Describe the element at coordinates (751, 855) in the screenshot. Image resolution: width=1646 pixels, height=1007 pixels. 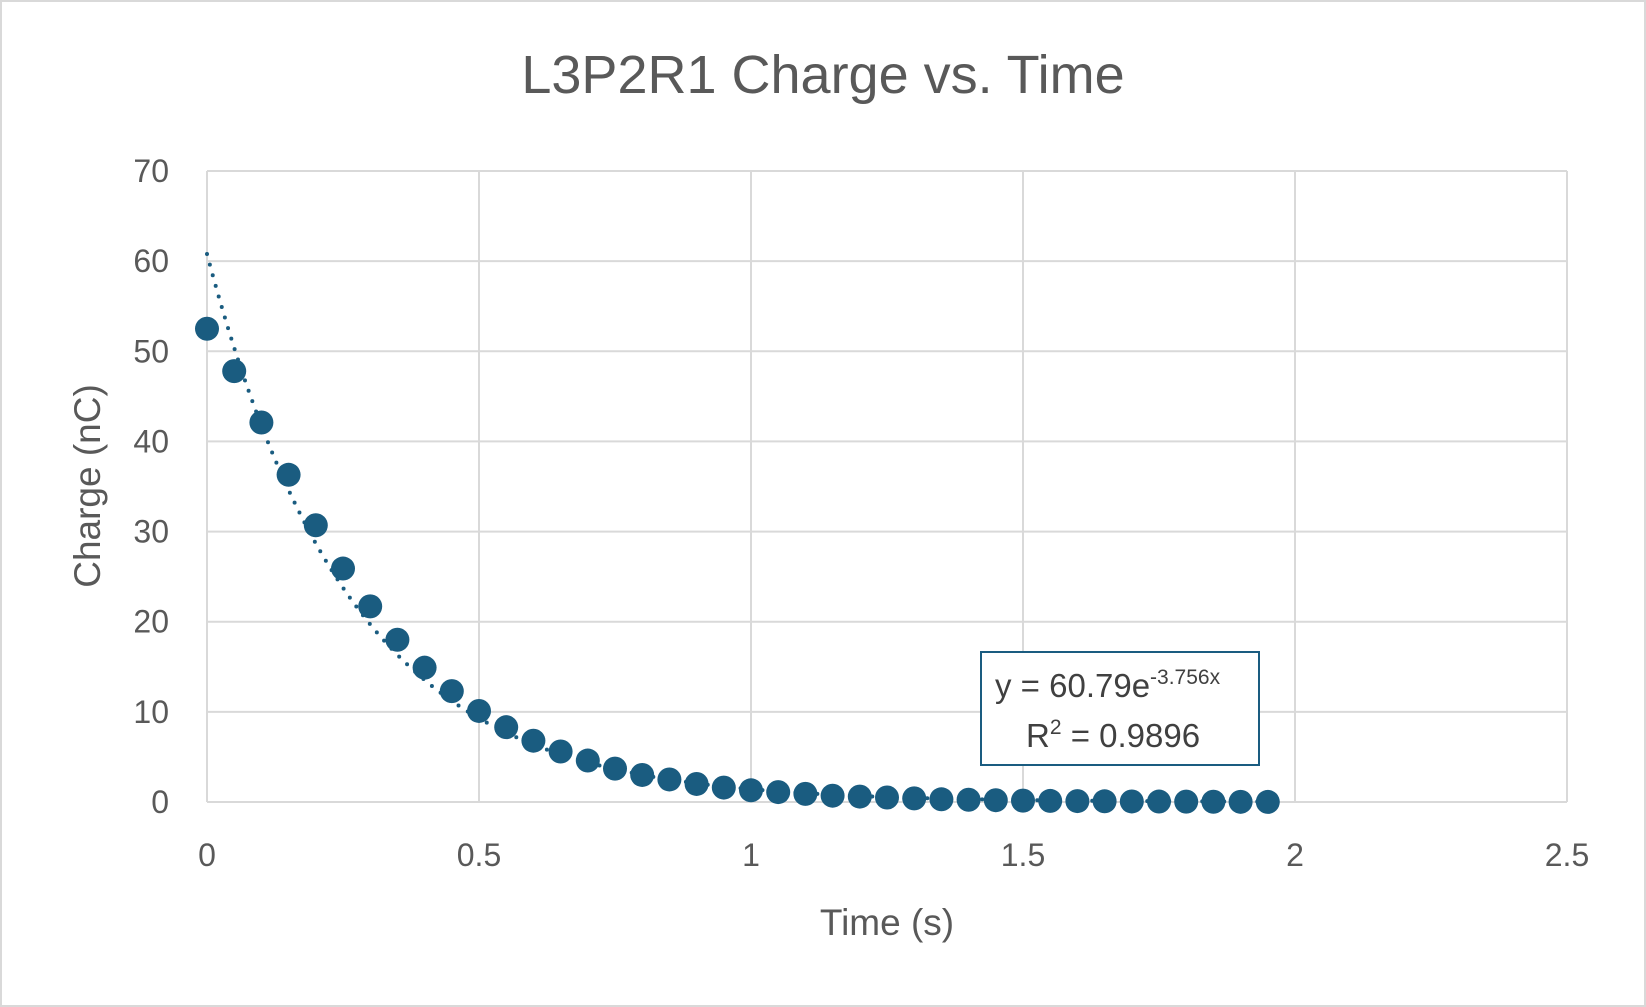
I see `x-tick-label: 1` at that location.